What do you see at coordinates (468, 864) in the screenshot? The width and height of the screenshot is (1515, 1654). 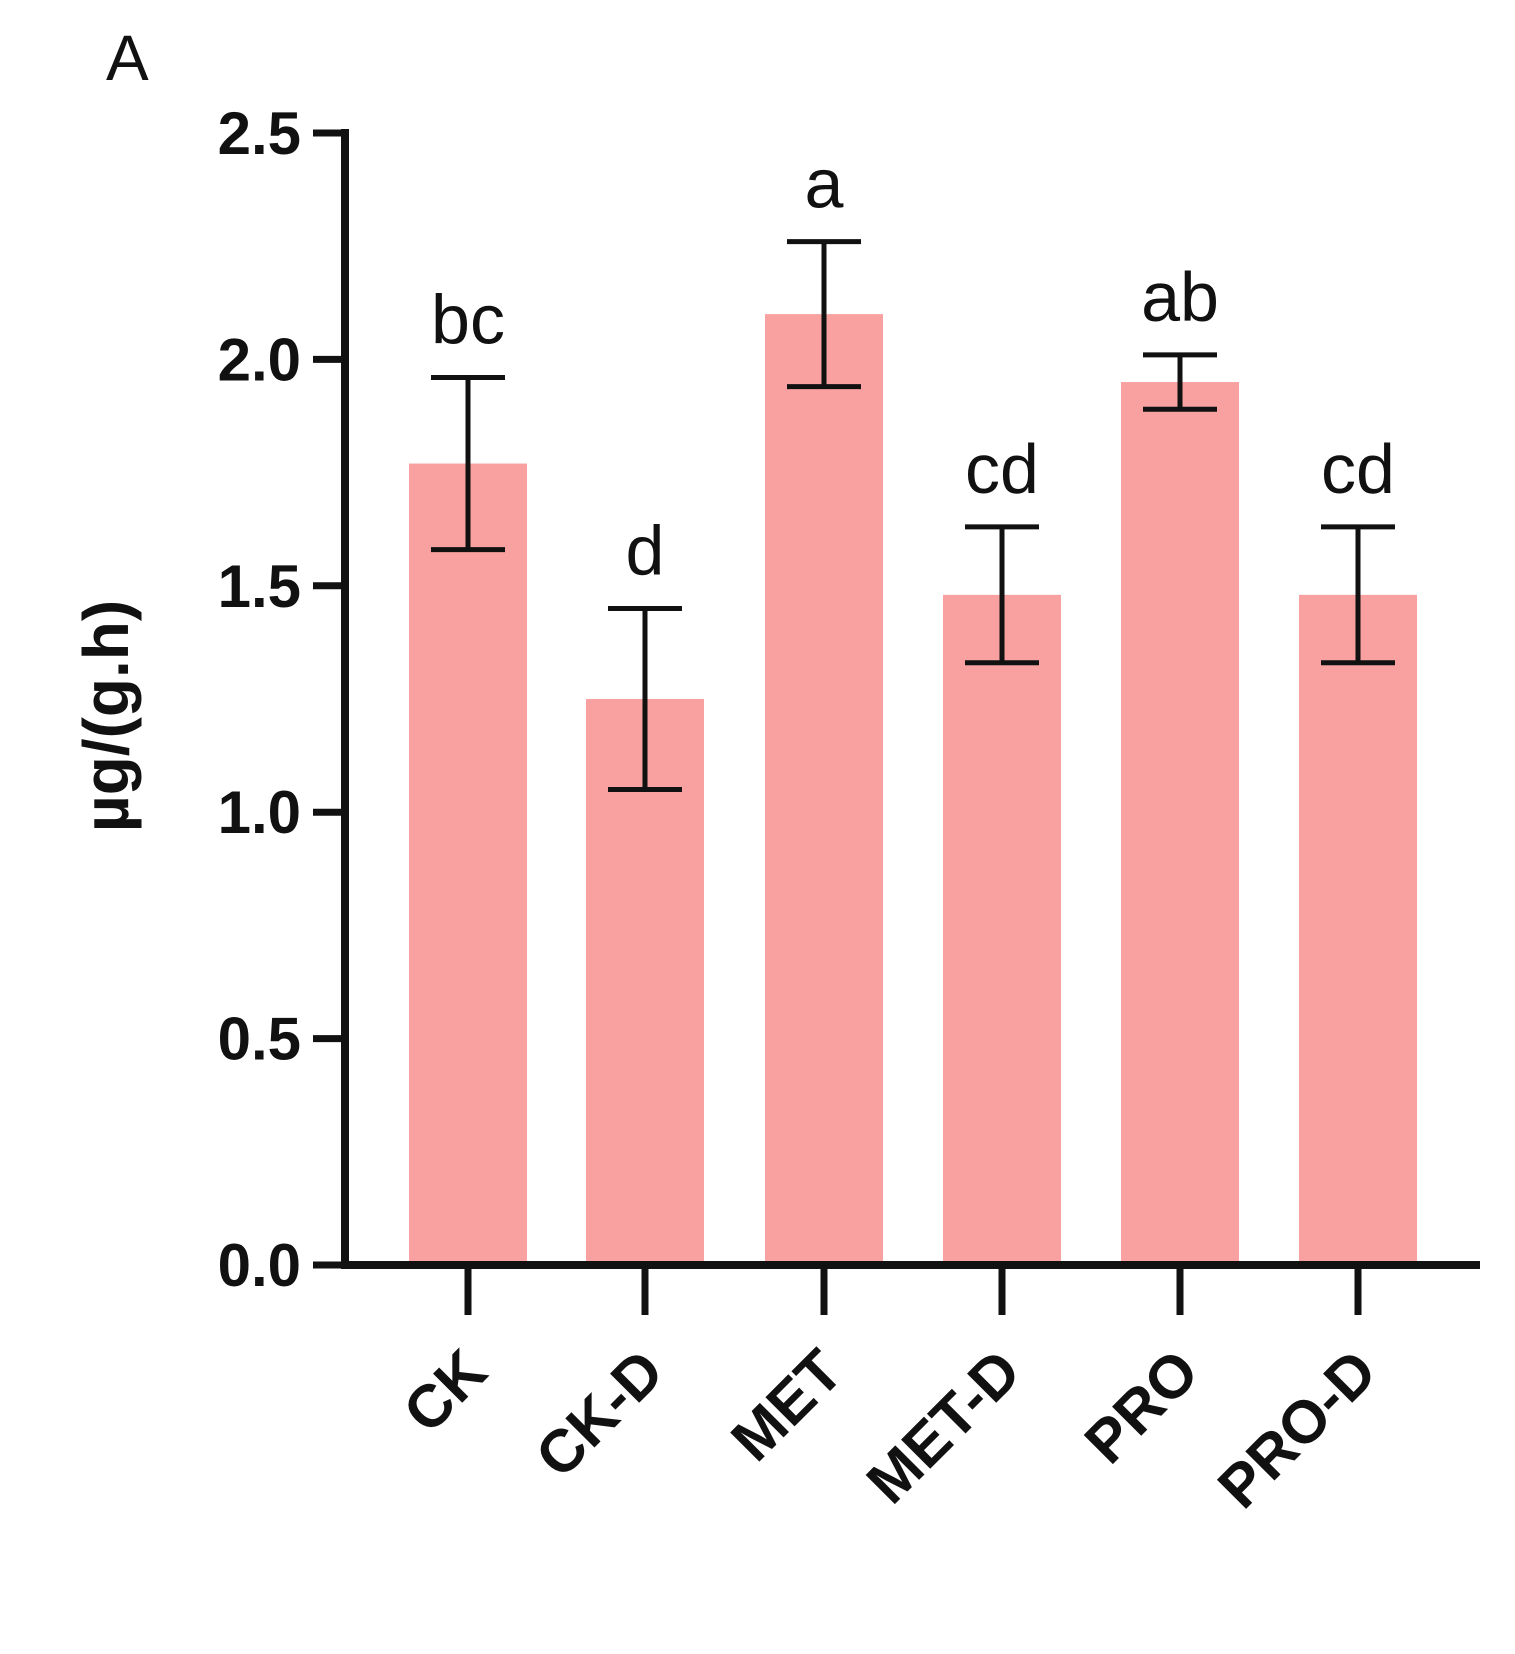 I see `bar-ck` at bounding box center [468, 864].